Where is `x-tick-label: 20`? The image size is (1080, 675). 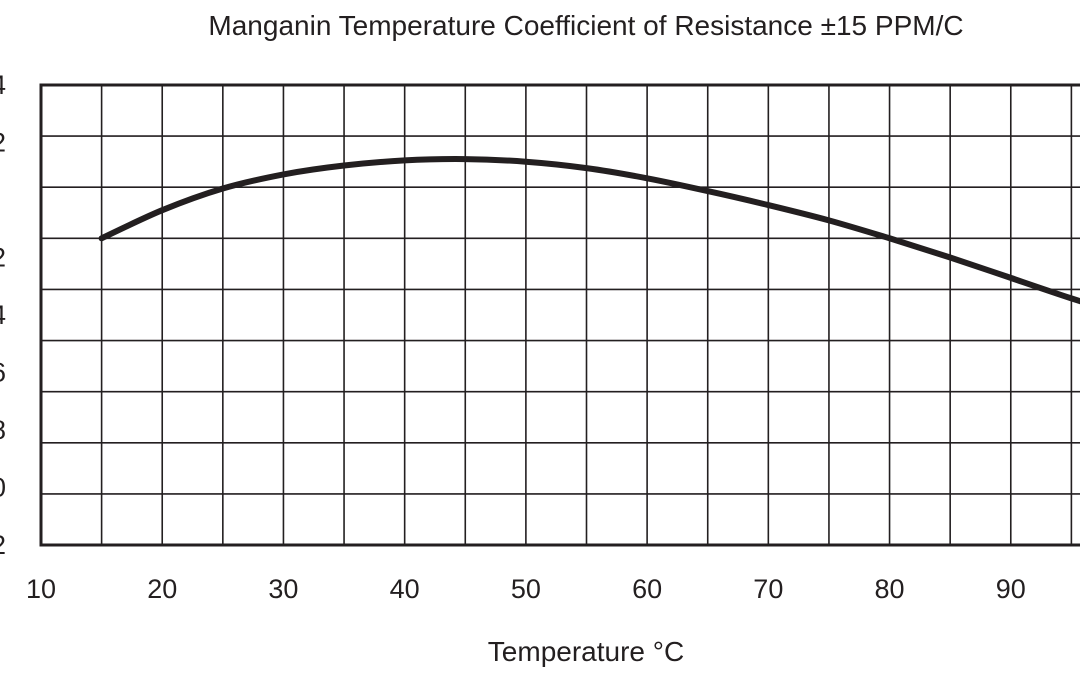
x-tick-label: 20 is located at coordinates (162, 589).